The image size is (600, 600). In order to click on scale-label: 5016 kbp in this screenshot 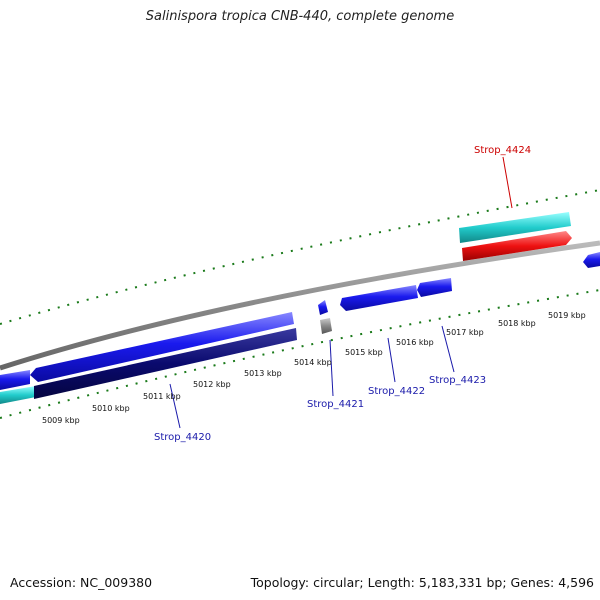, I will do `click(415, 342)`.